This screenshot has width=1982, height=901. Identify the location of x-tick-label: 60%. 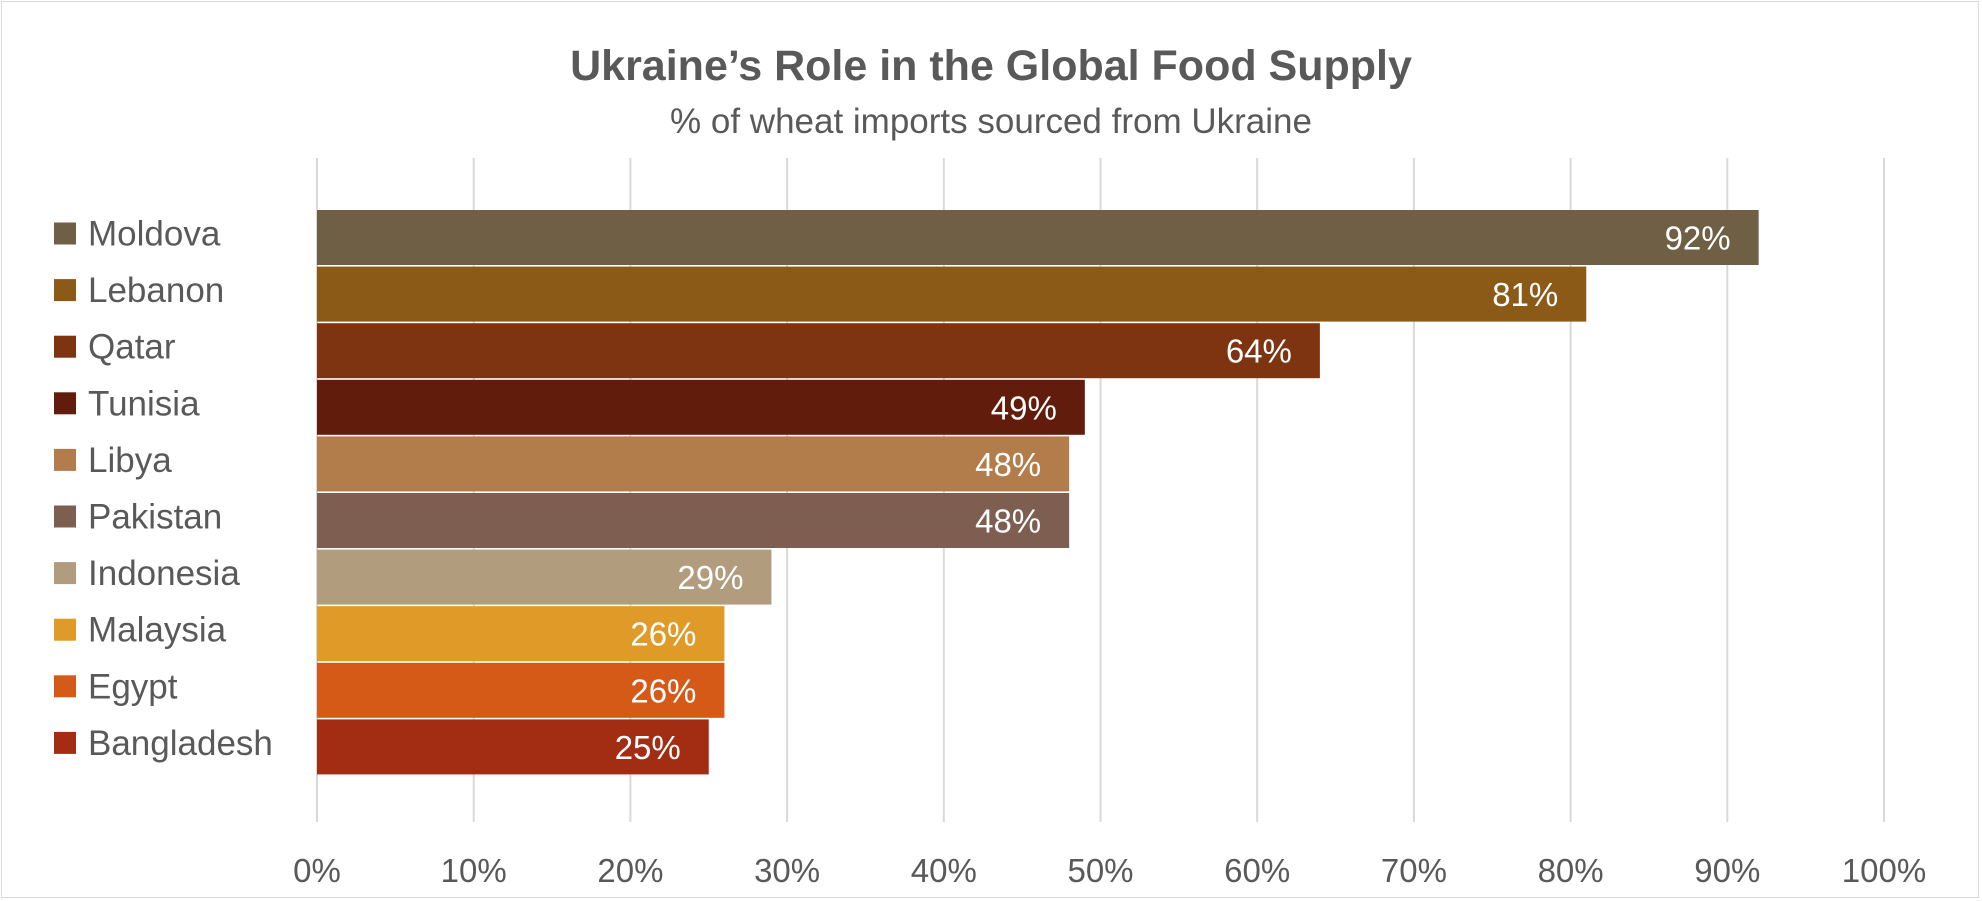
(1257, 870).